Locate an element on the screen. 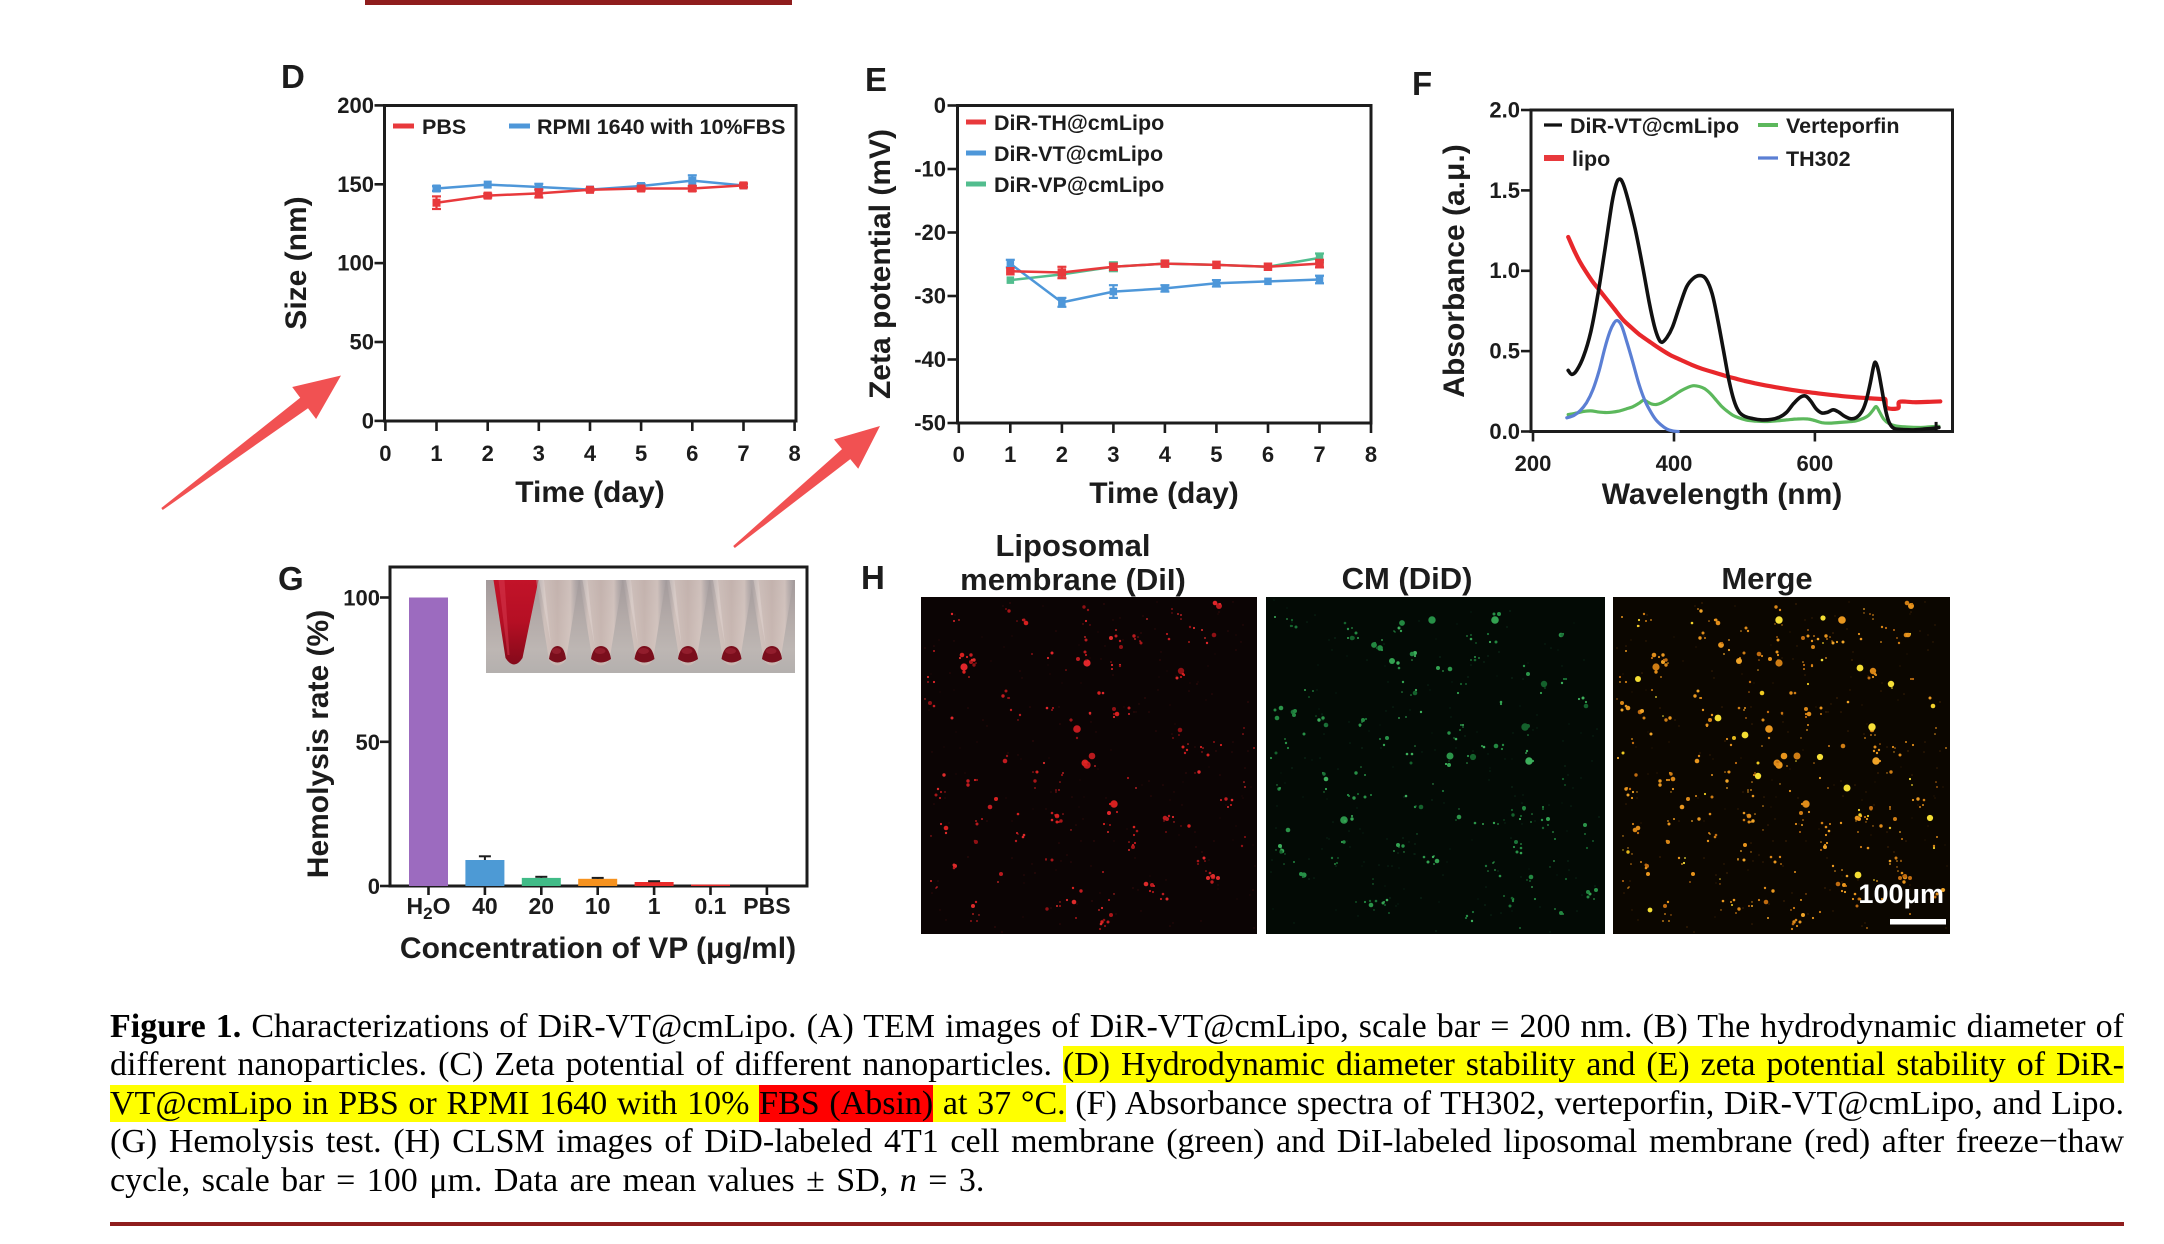 Image resolution: width=2164 pixels, height=1244 pixels. svg-text: 2.0 is located at coordinates (1504, 110).